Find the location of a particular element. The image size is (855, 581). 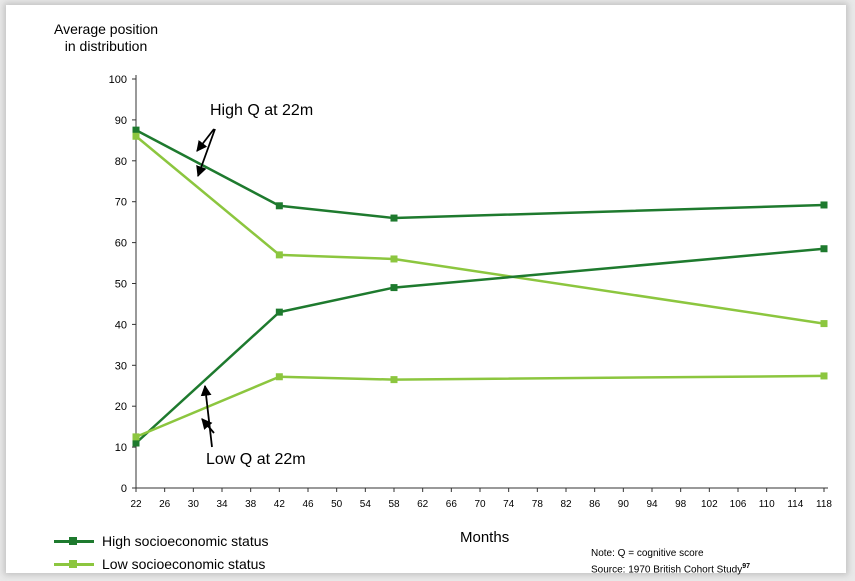

source-text: Source: 1970 British Cohort Study is located at coordinates (667, 570).